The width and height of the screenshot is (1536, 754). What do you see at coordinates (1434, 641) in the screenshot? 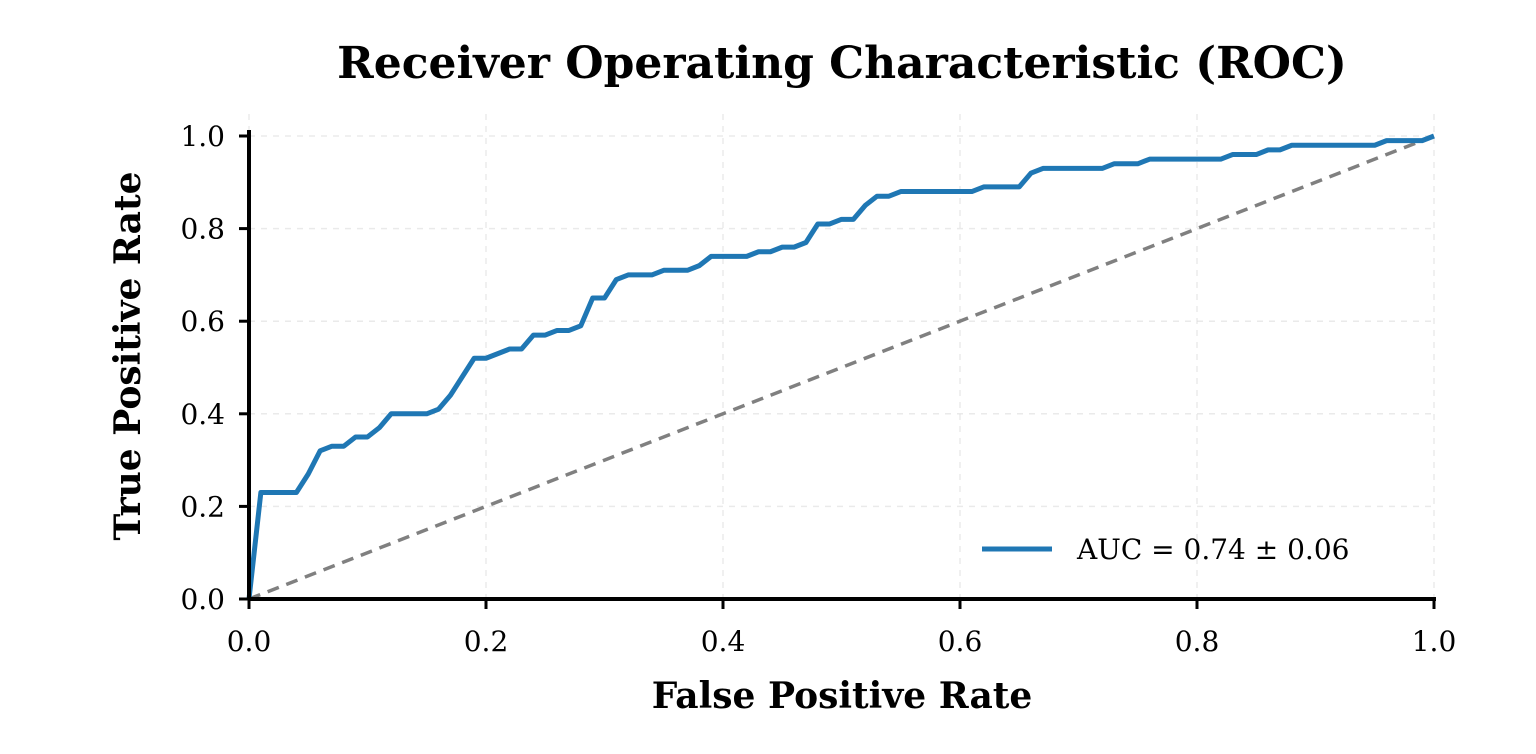
I see `x-tick-label-5: 1.0` at bounding box center [1434, 641].